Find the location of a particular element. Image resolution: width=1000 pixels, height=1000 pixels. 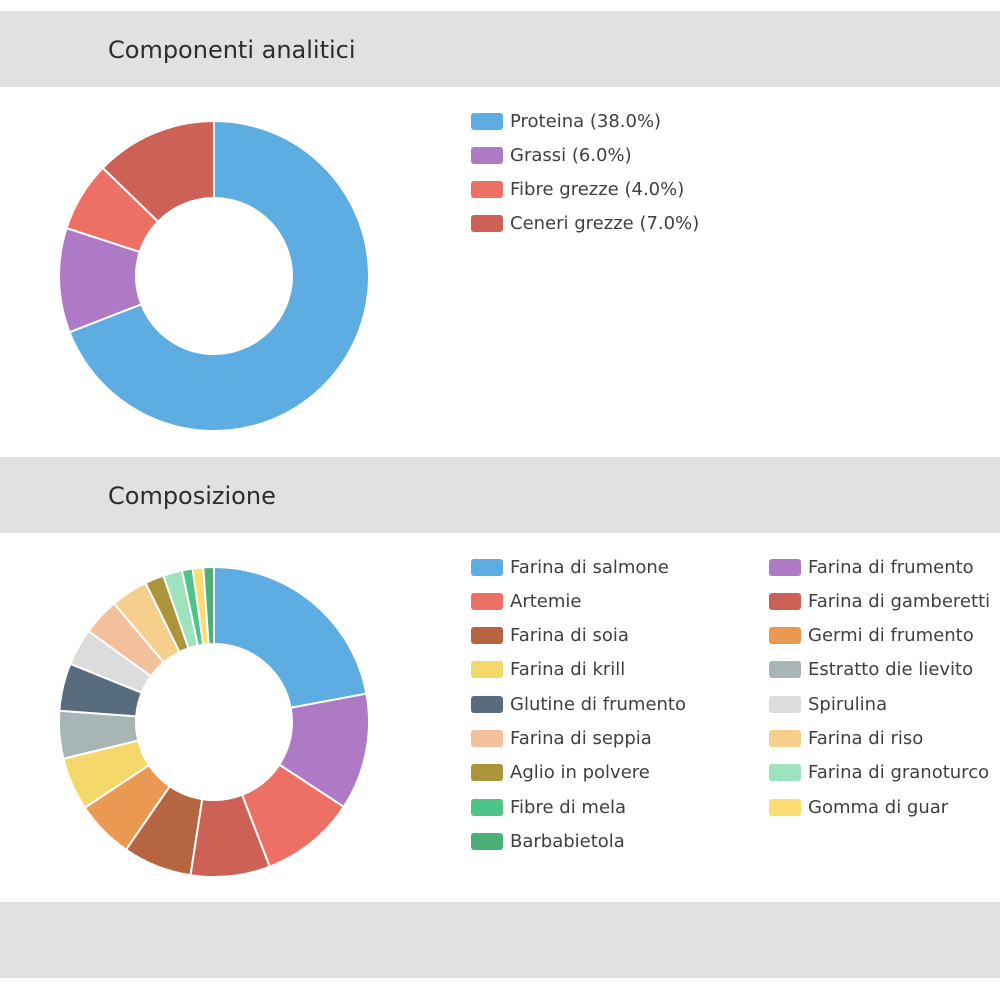

legend-item-gomma-di-guar: Gomma di guar is located at coordinates (858, 807).